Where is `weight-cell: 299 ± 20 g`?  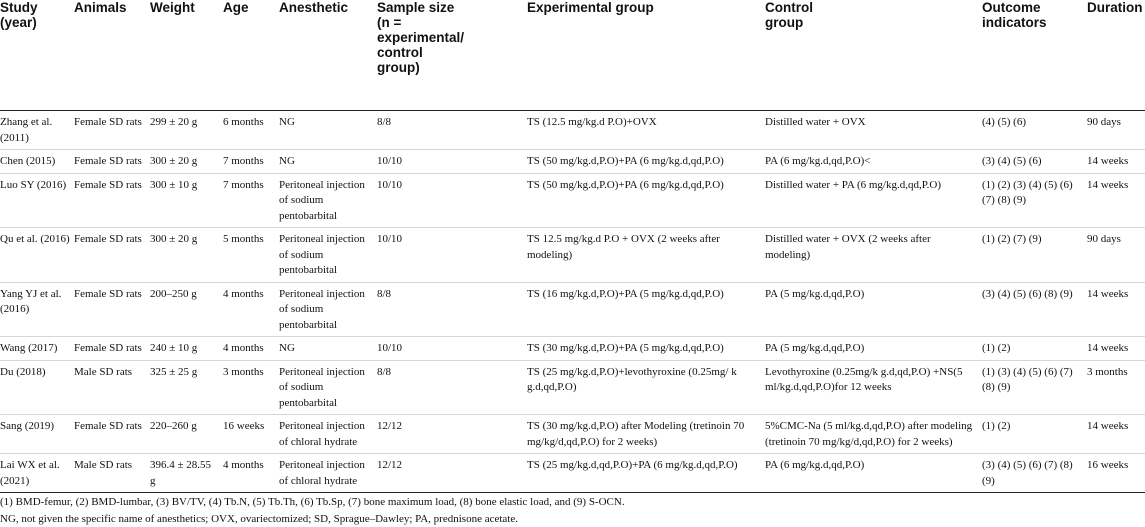
weight-cell: 299 ± 20 g is located at coordinates (186, 130).